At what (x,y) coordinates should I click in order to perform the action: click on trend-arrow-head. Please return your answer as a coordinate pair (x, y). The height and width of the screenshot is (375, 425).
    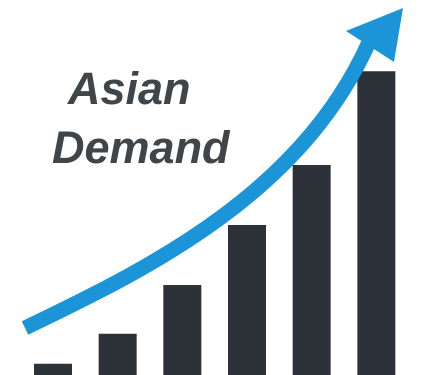
    Looking at the image, I should click on (374, 35).